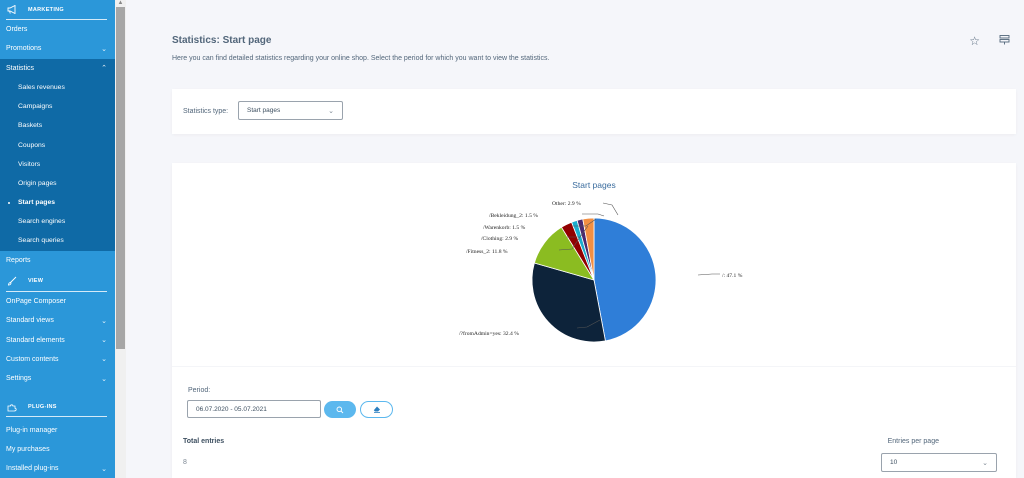 The image size is (1024, 478). I want to click on select-value: Start pages, so click(264, 110).